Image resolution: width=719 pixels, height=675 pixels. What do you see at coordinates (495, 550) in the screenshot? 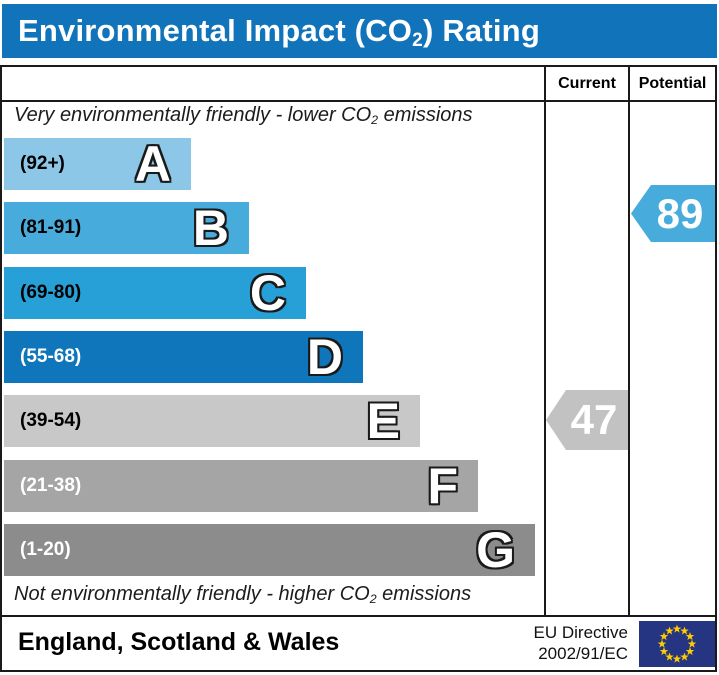
I see `band-letter: G` at bounding box center [495, 550].